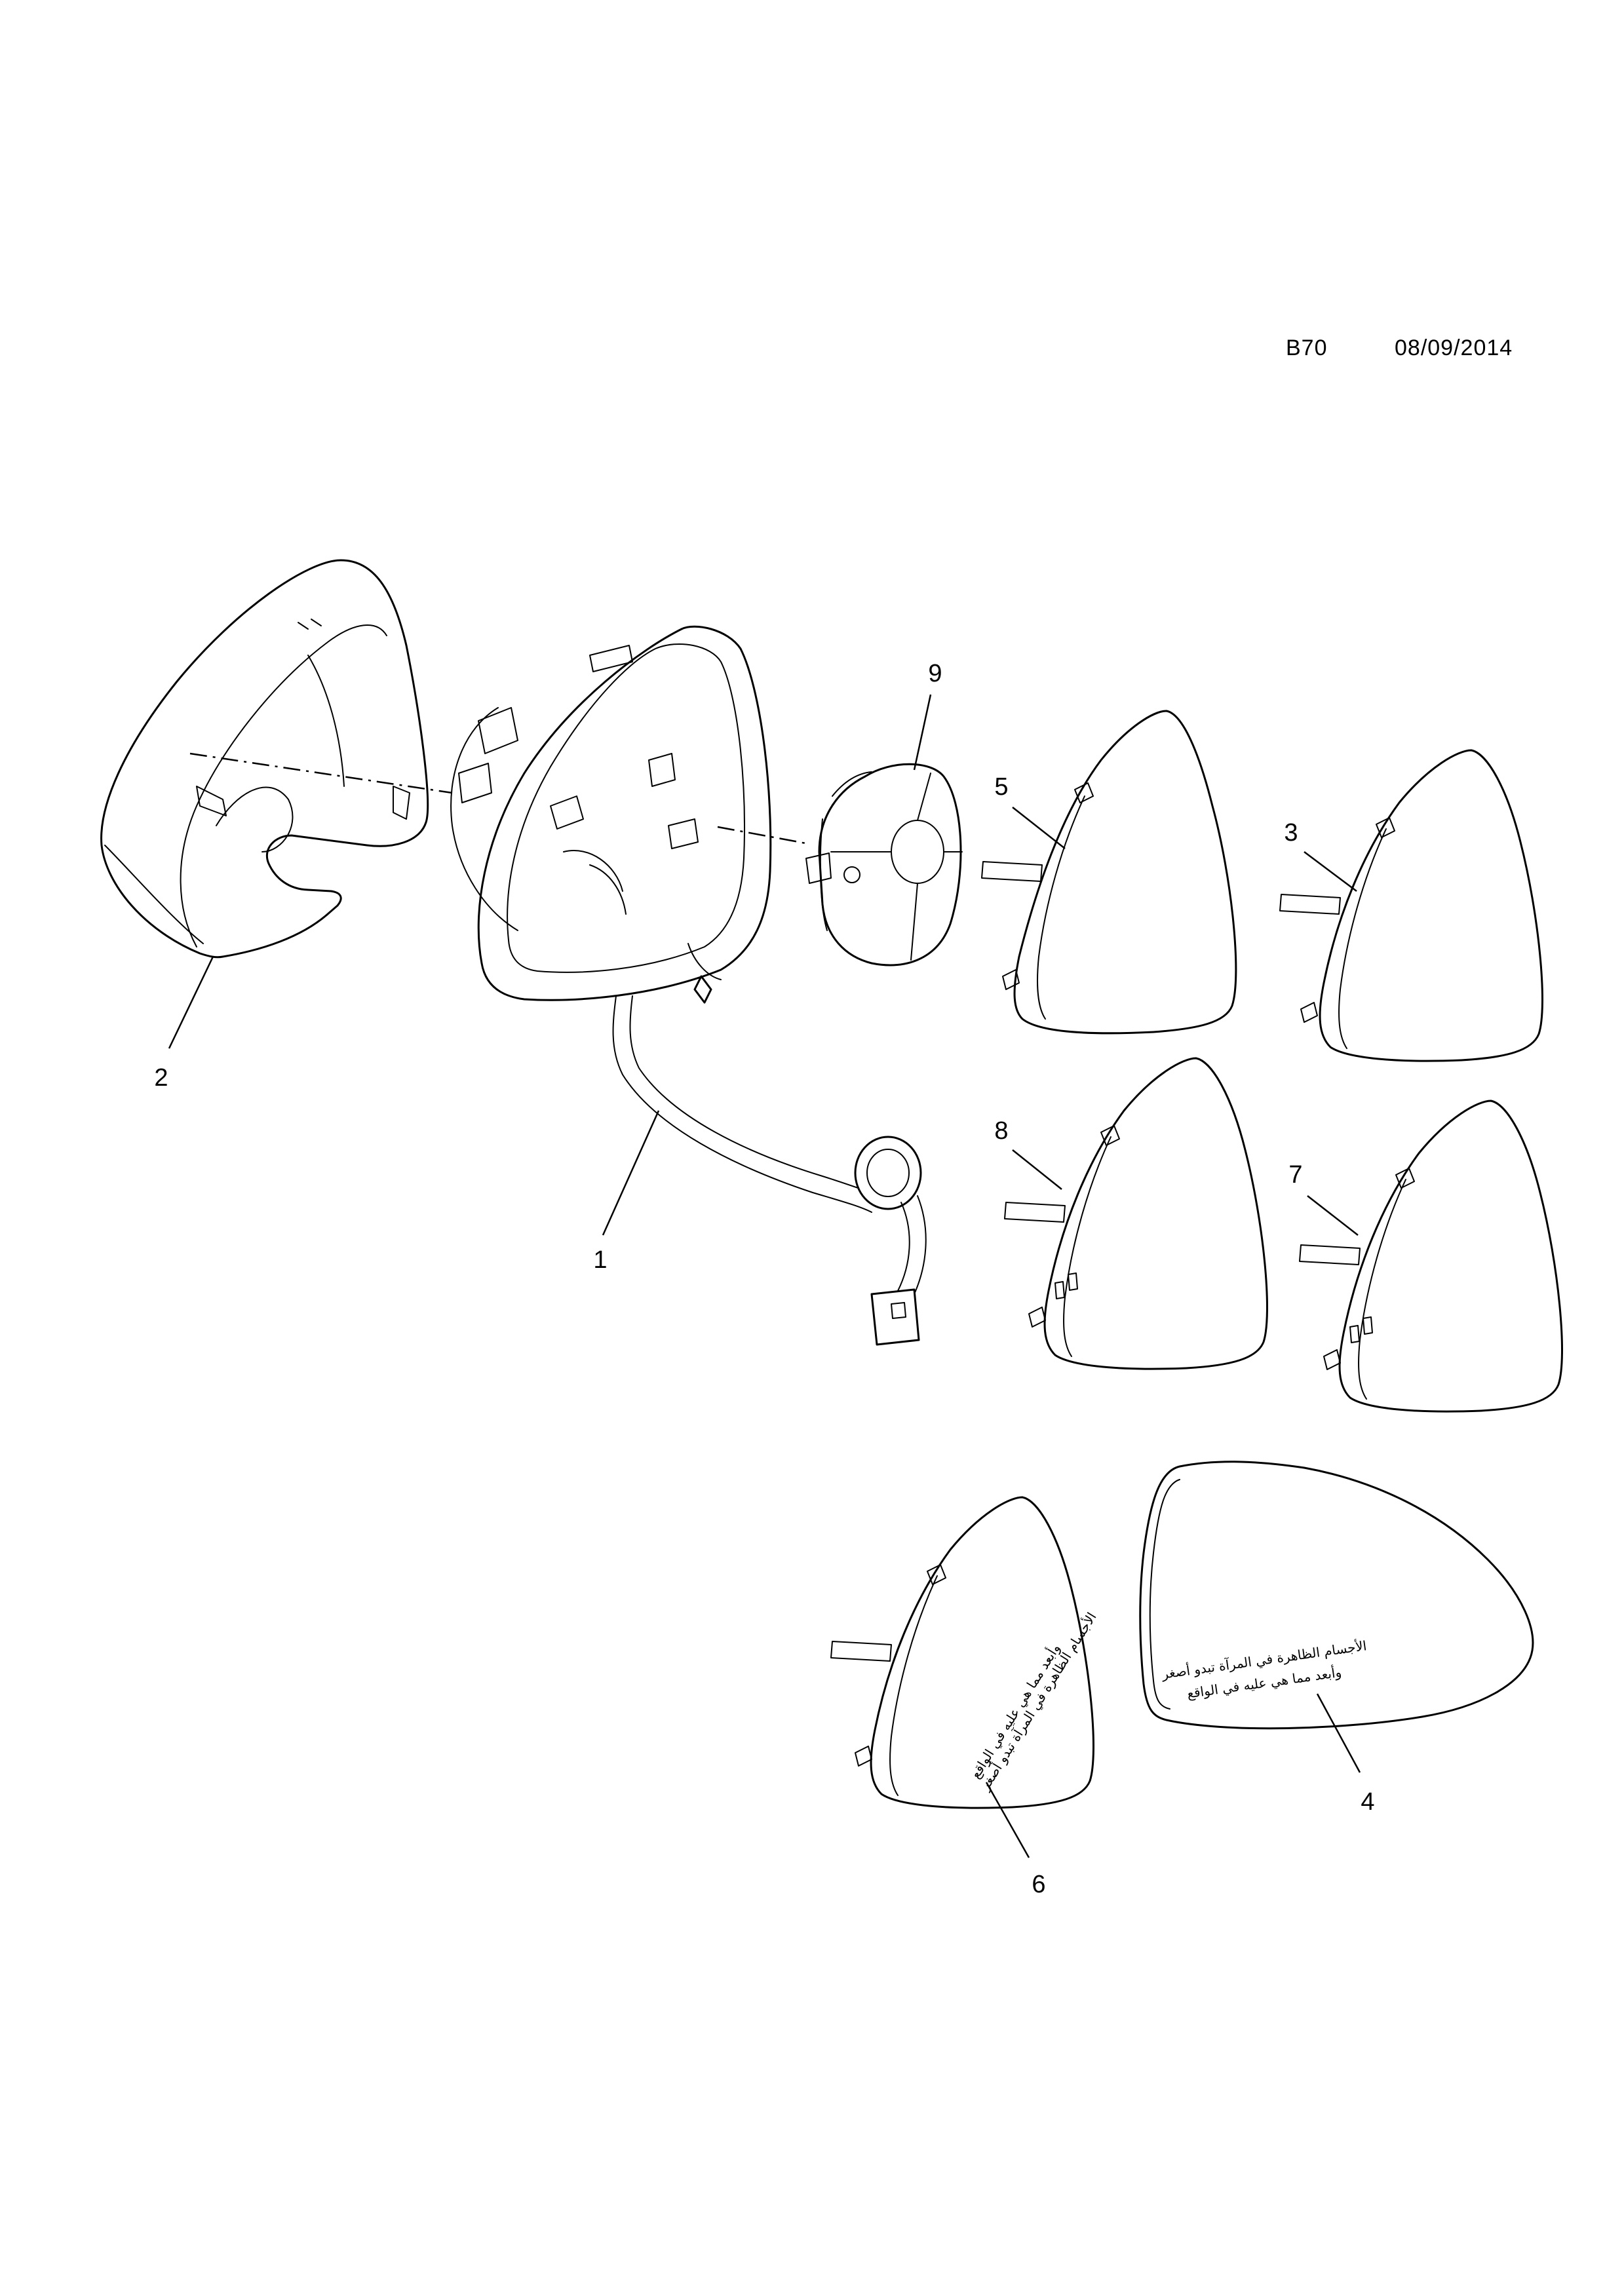  I want to click on callout-8: 8, so click(1001, 1131).